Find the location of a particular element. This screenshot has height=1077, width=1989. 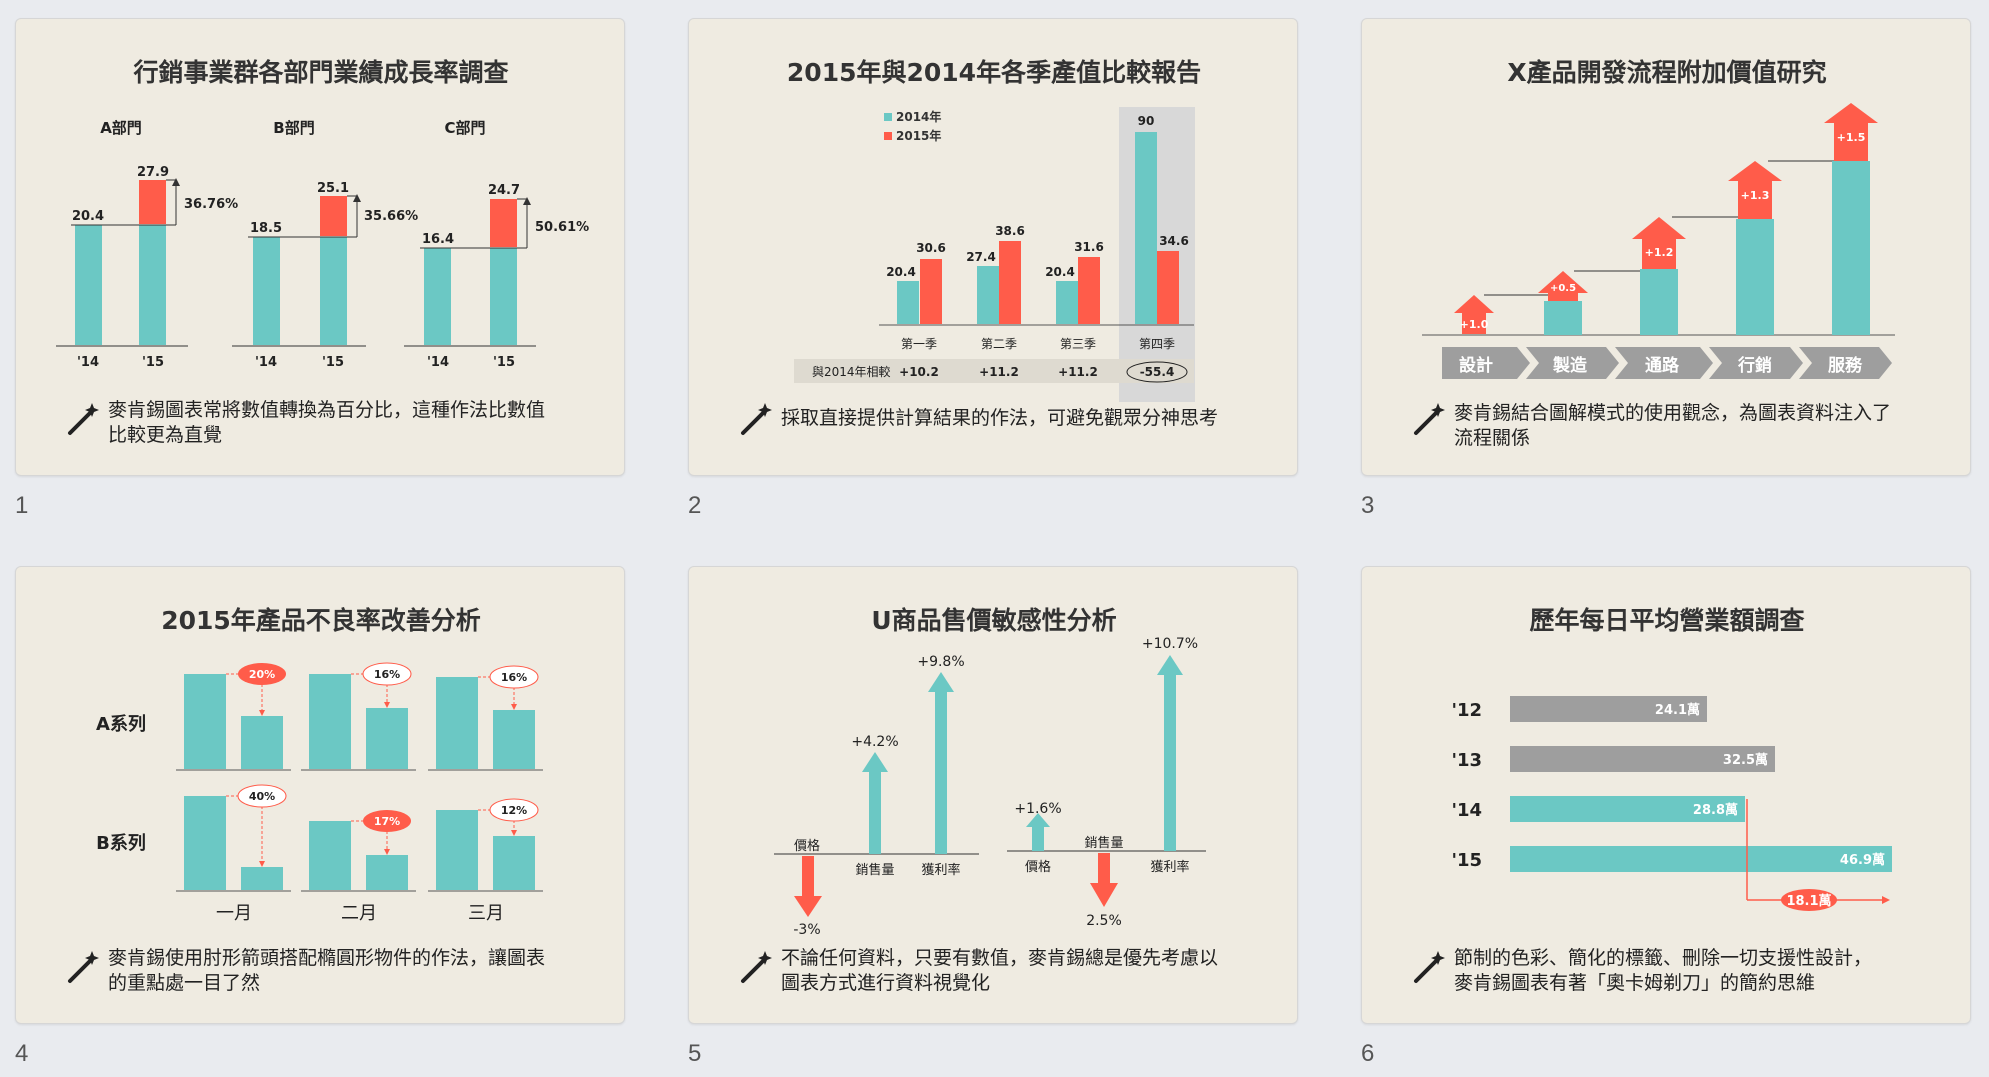

right-sensitivity: 價格 銷售量 獲利率 +1.6% 2.5% +10.7% is located at coordinates (1106, 782).